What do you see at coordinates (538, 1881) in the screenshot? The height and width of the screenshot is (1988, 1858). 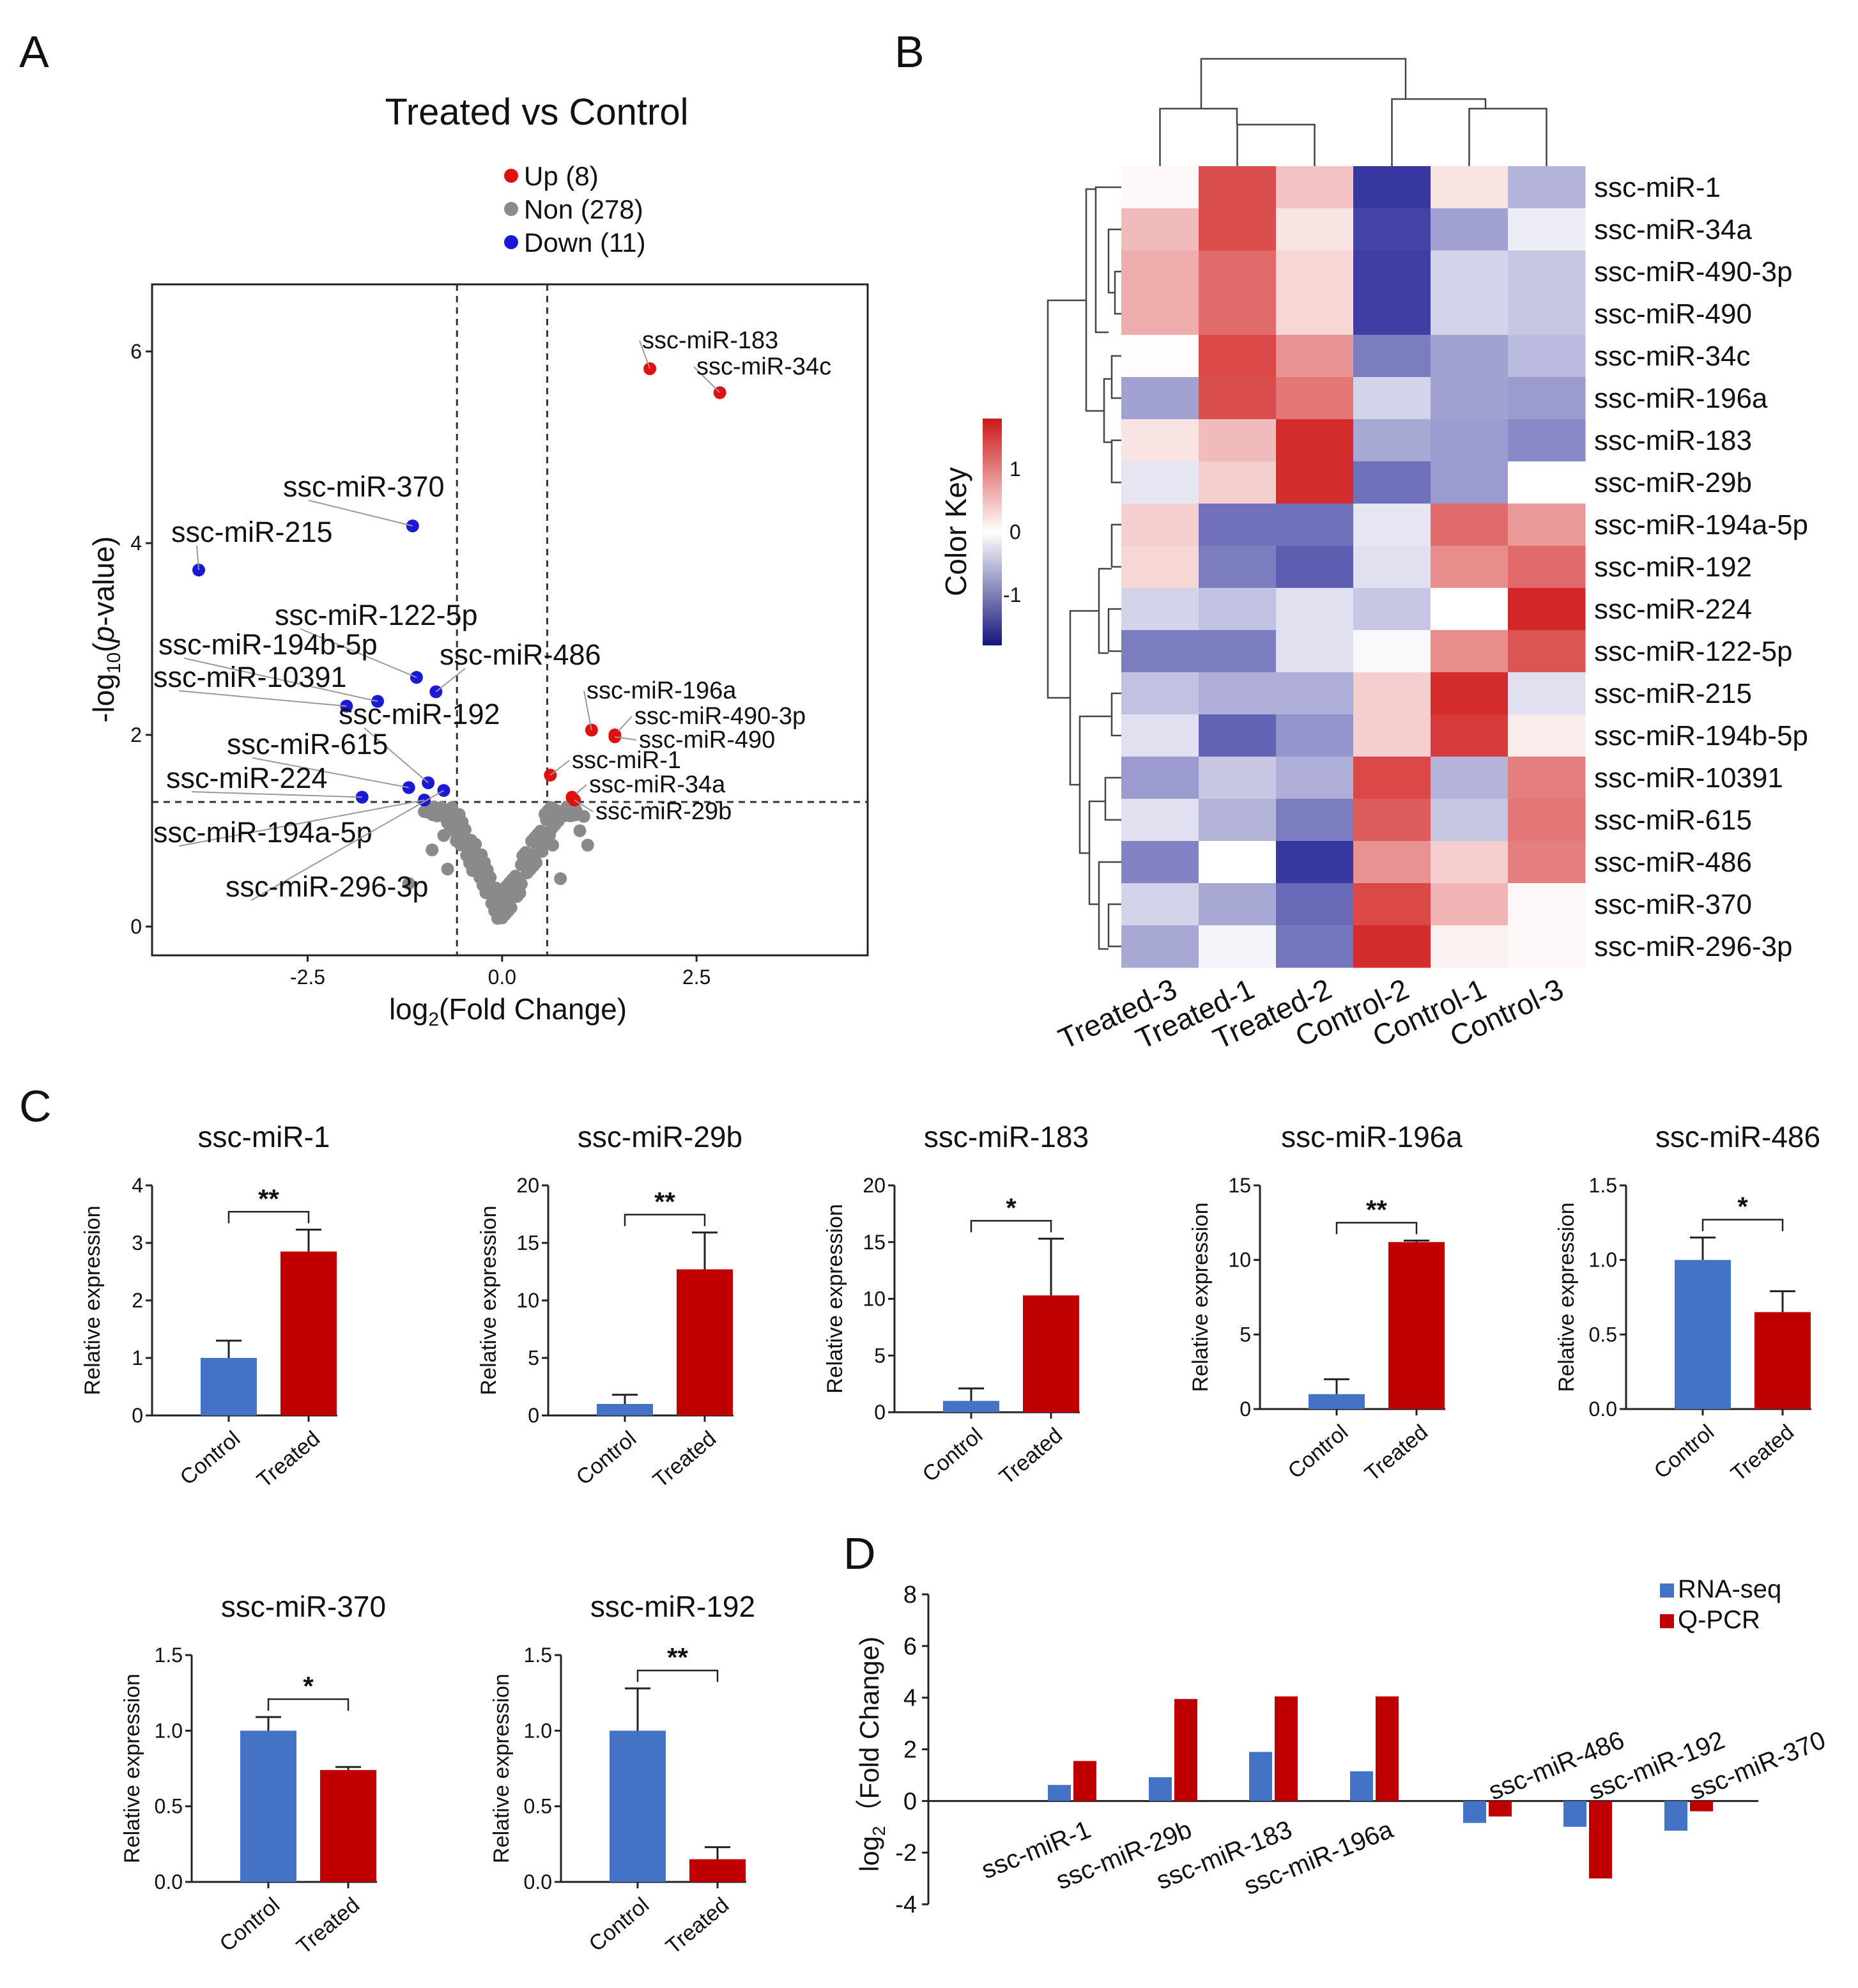 I see `bar-chart-ytick-label: 0.0` at bounding box center [538, 1881].